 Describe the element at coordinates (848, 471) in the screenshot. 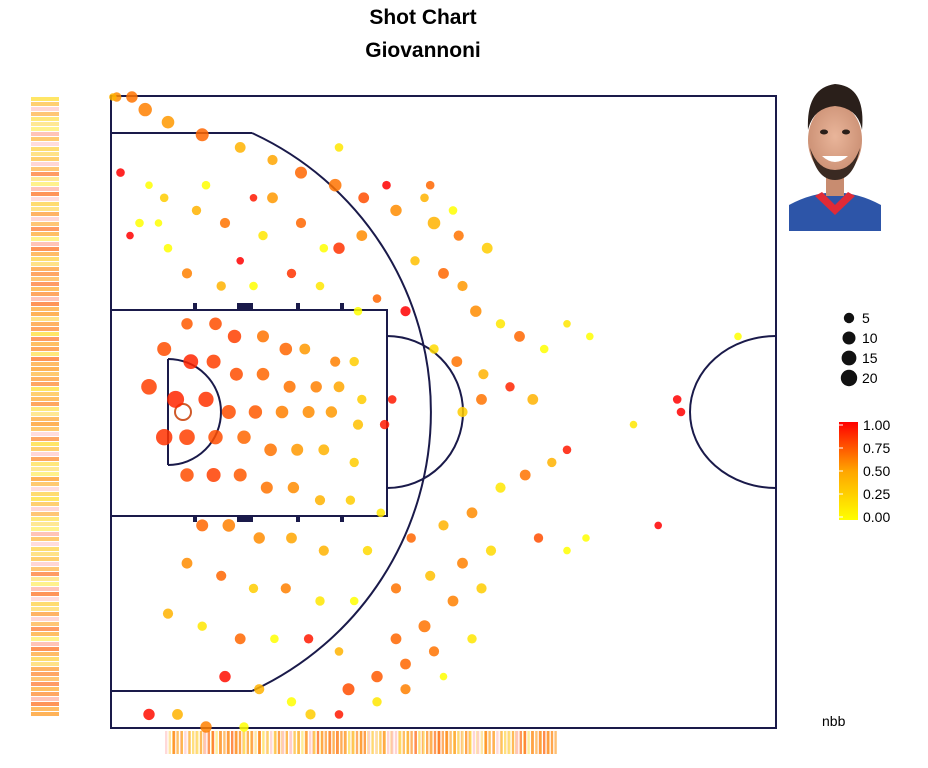

I see `colorbar` at that location.